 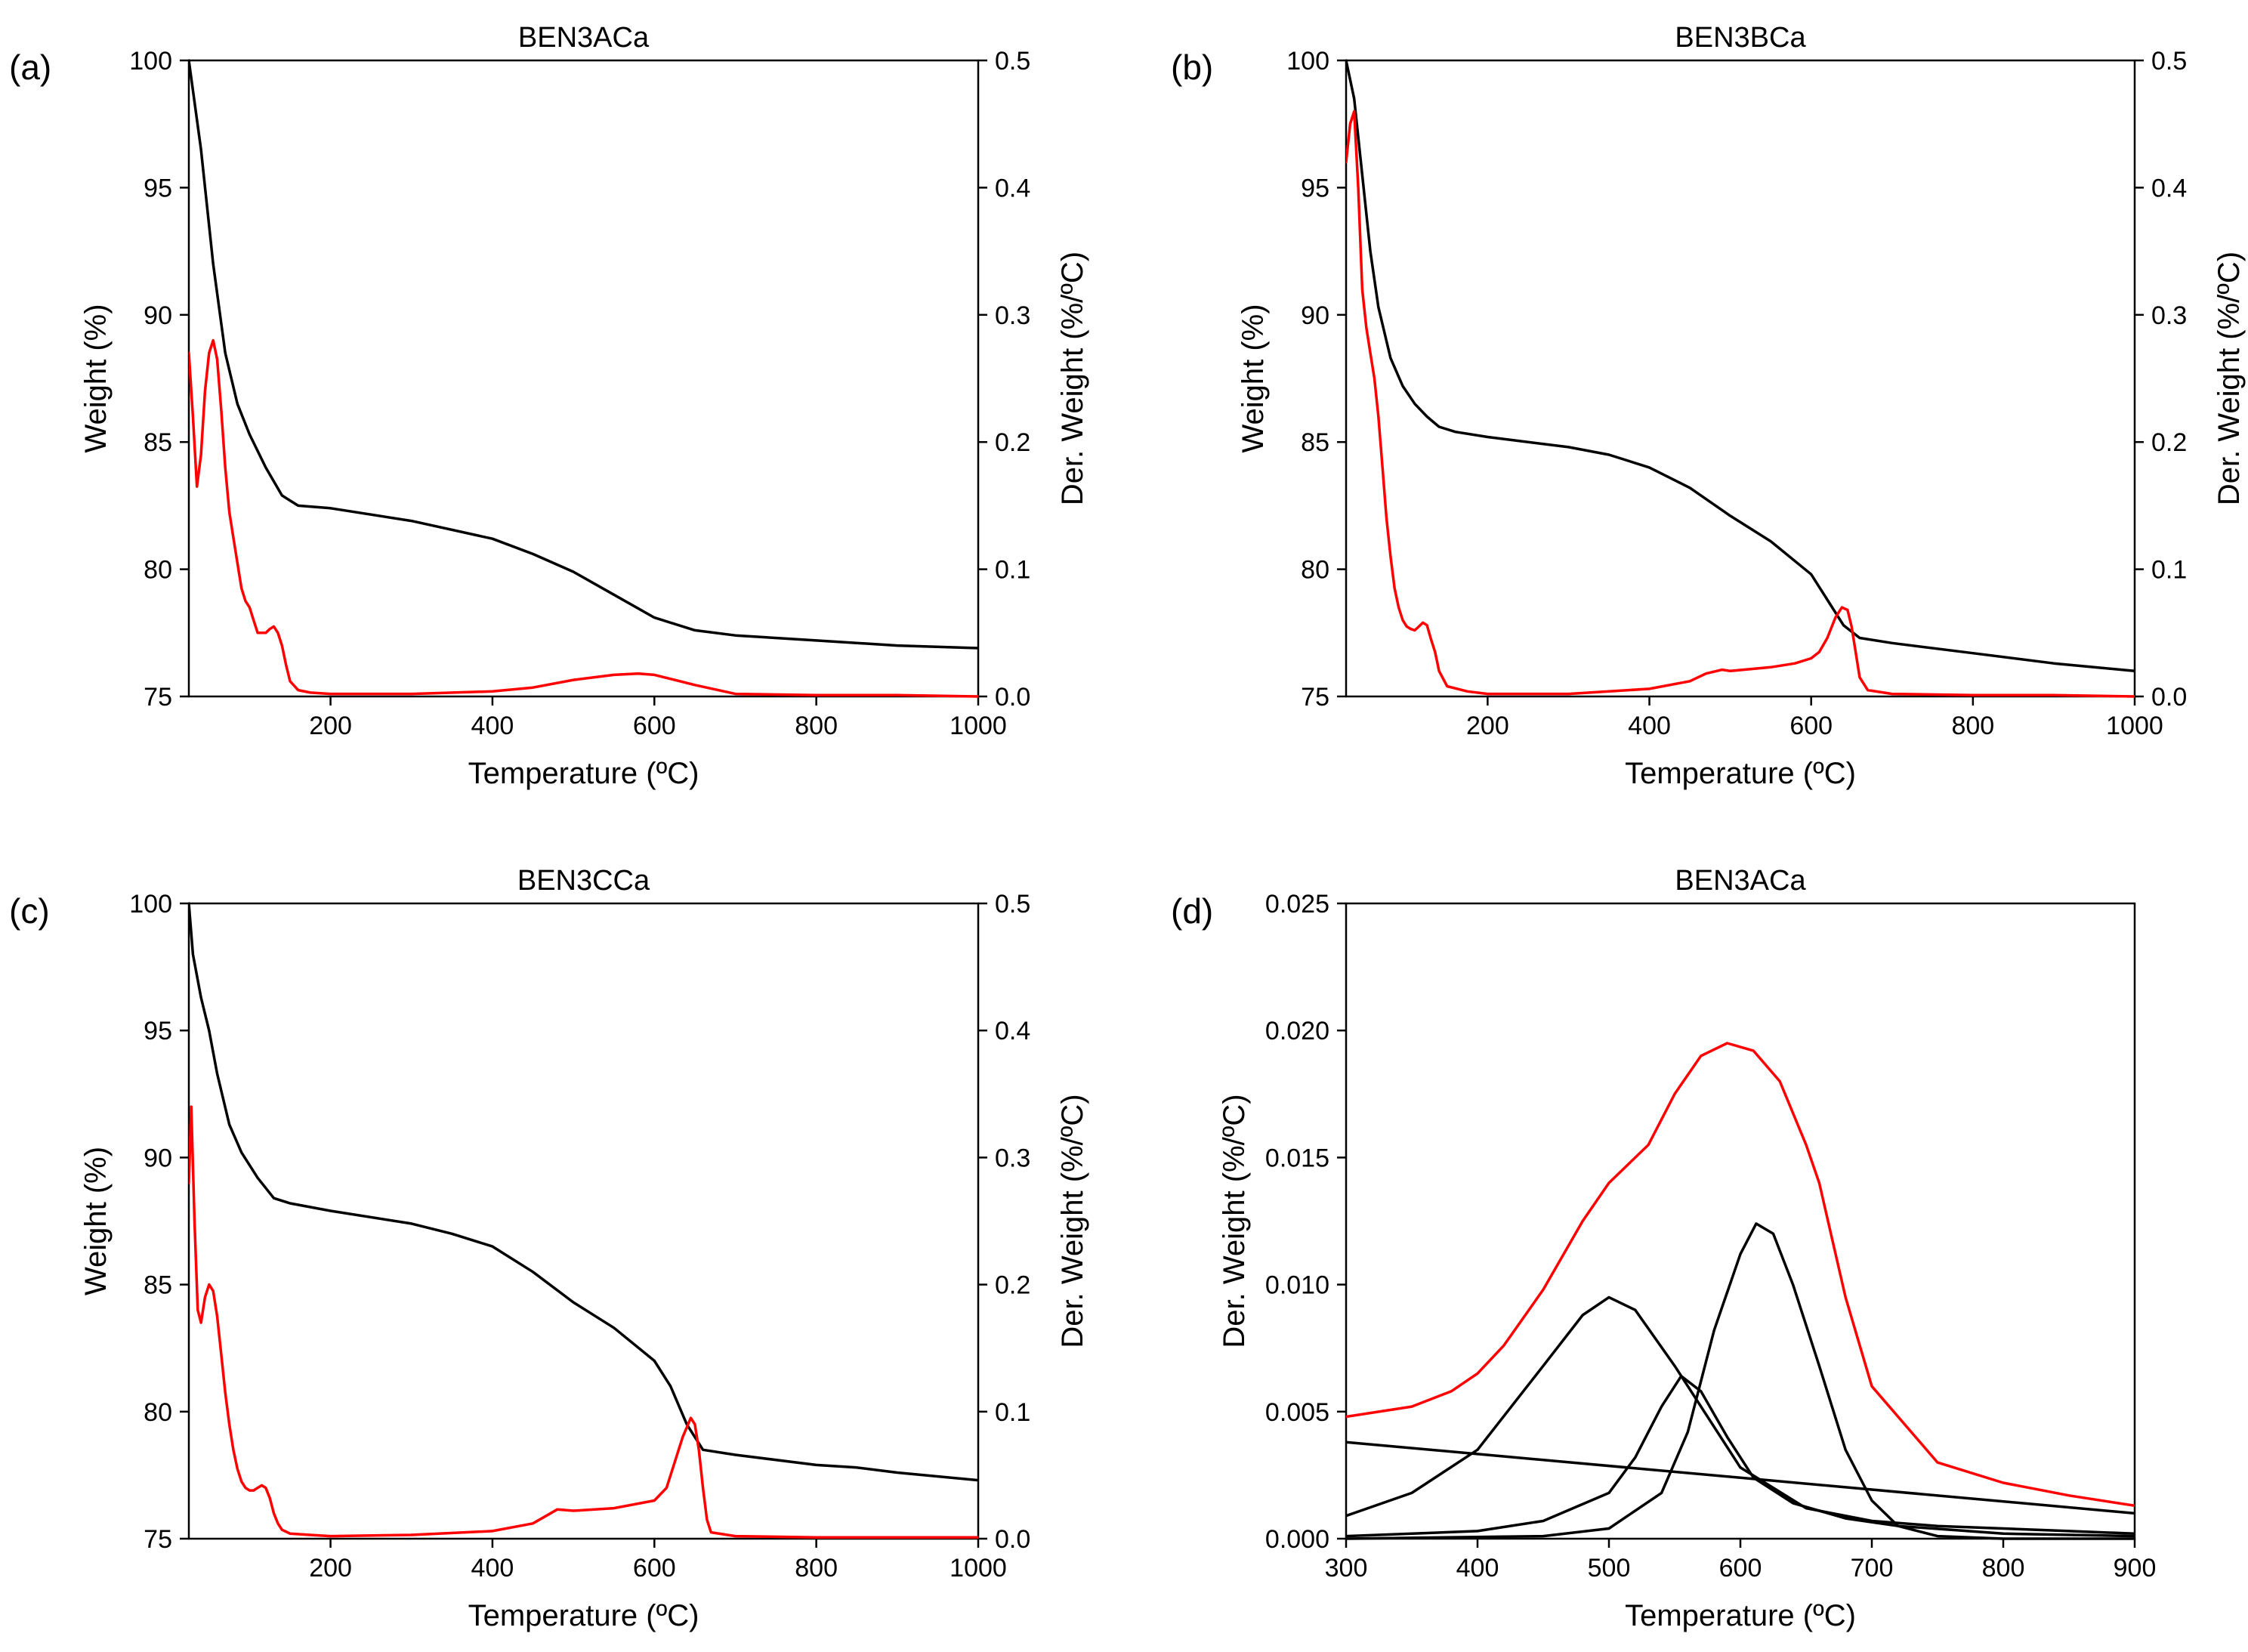 I want to click on series-line-dtg, so click(x=1740, y=1275).